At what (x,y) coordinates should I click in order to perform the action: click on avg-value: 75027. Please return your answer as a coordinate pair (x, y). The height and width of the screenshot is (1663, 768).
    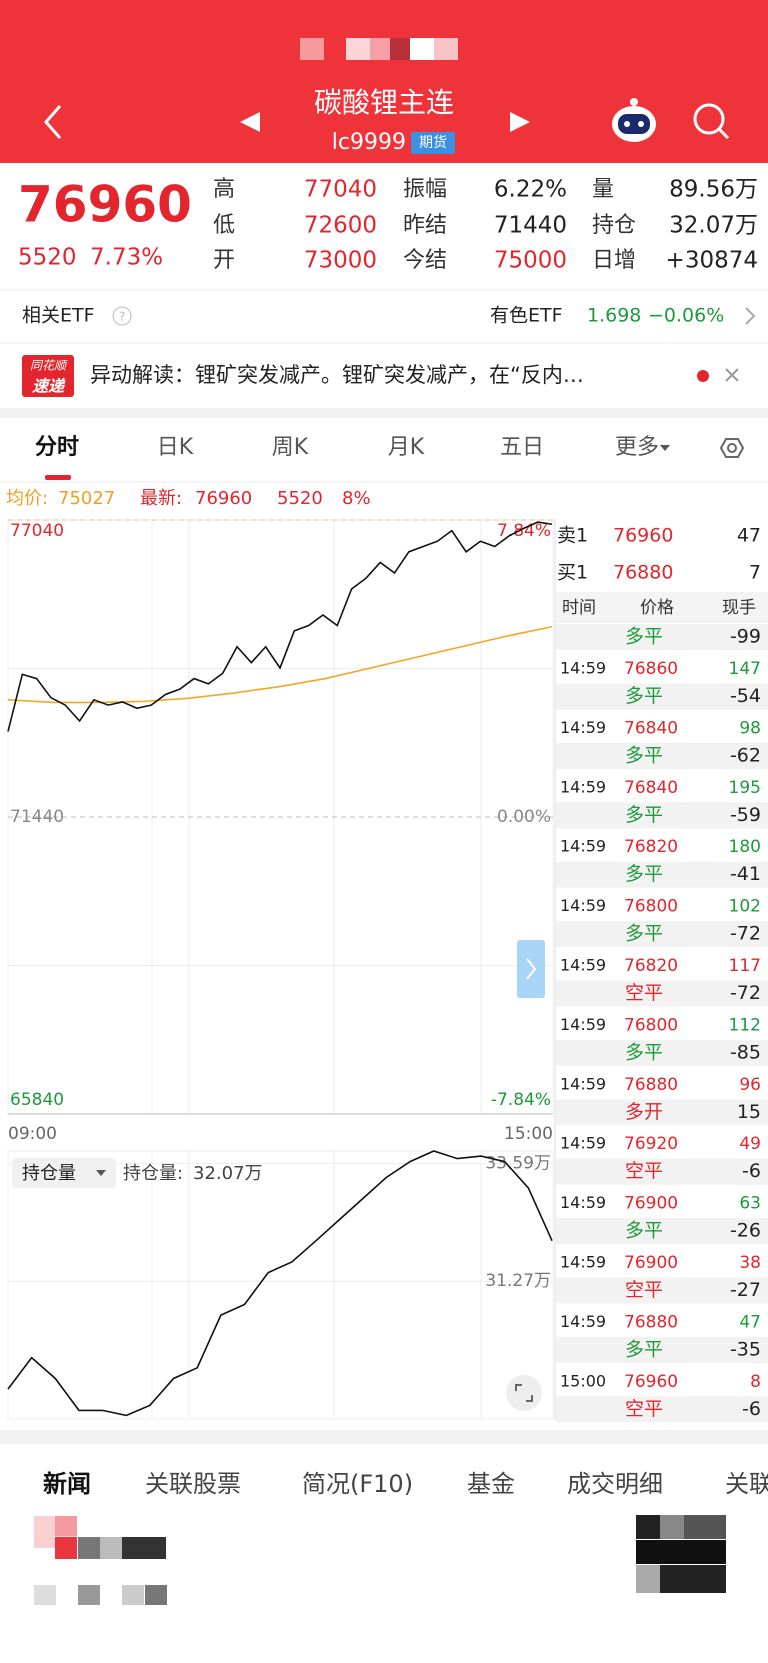
    Looking at the image, I should click on (86, 498).